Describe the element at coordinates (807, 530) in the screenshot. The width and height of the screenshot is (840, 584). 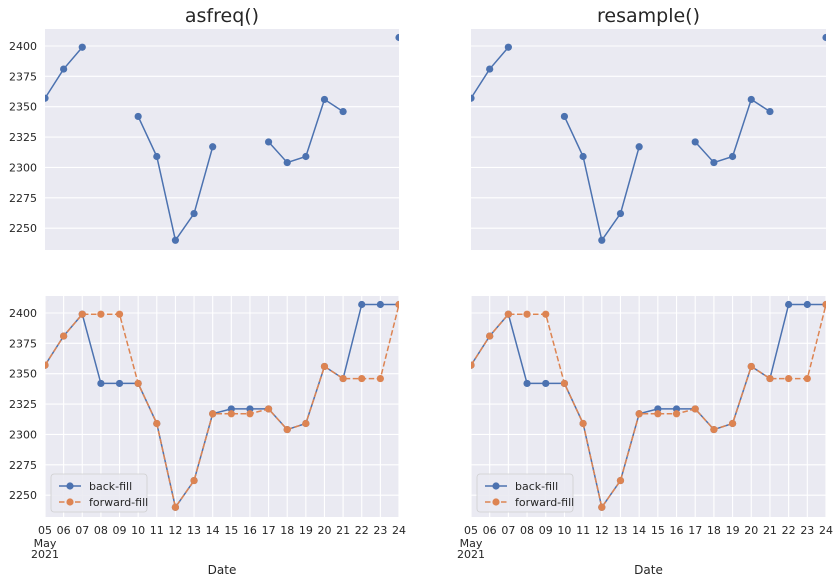
I see `x-tick-label: 23` at that location.